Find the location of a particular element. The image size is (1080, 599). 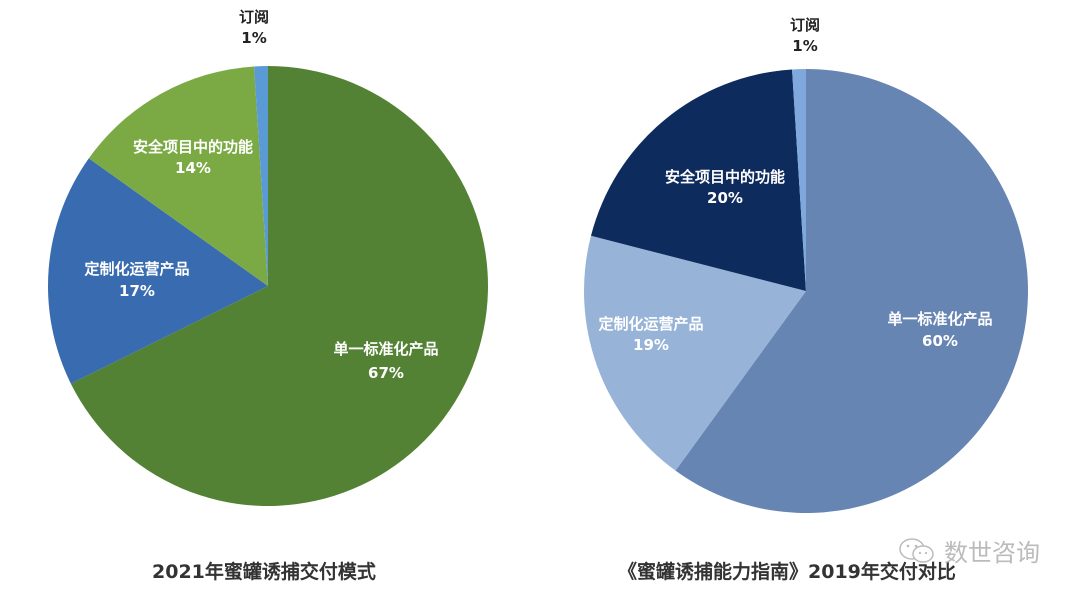

watermark-text: 数世咨询 is located at coordinates (992, 553).